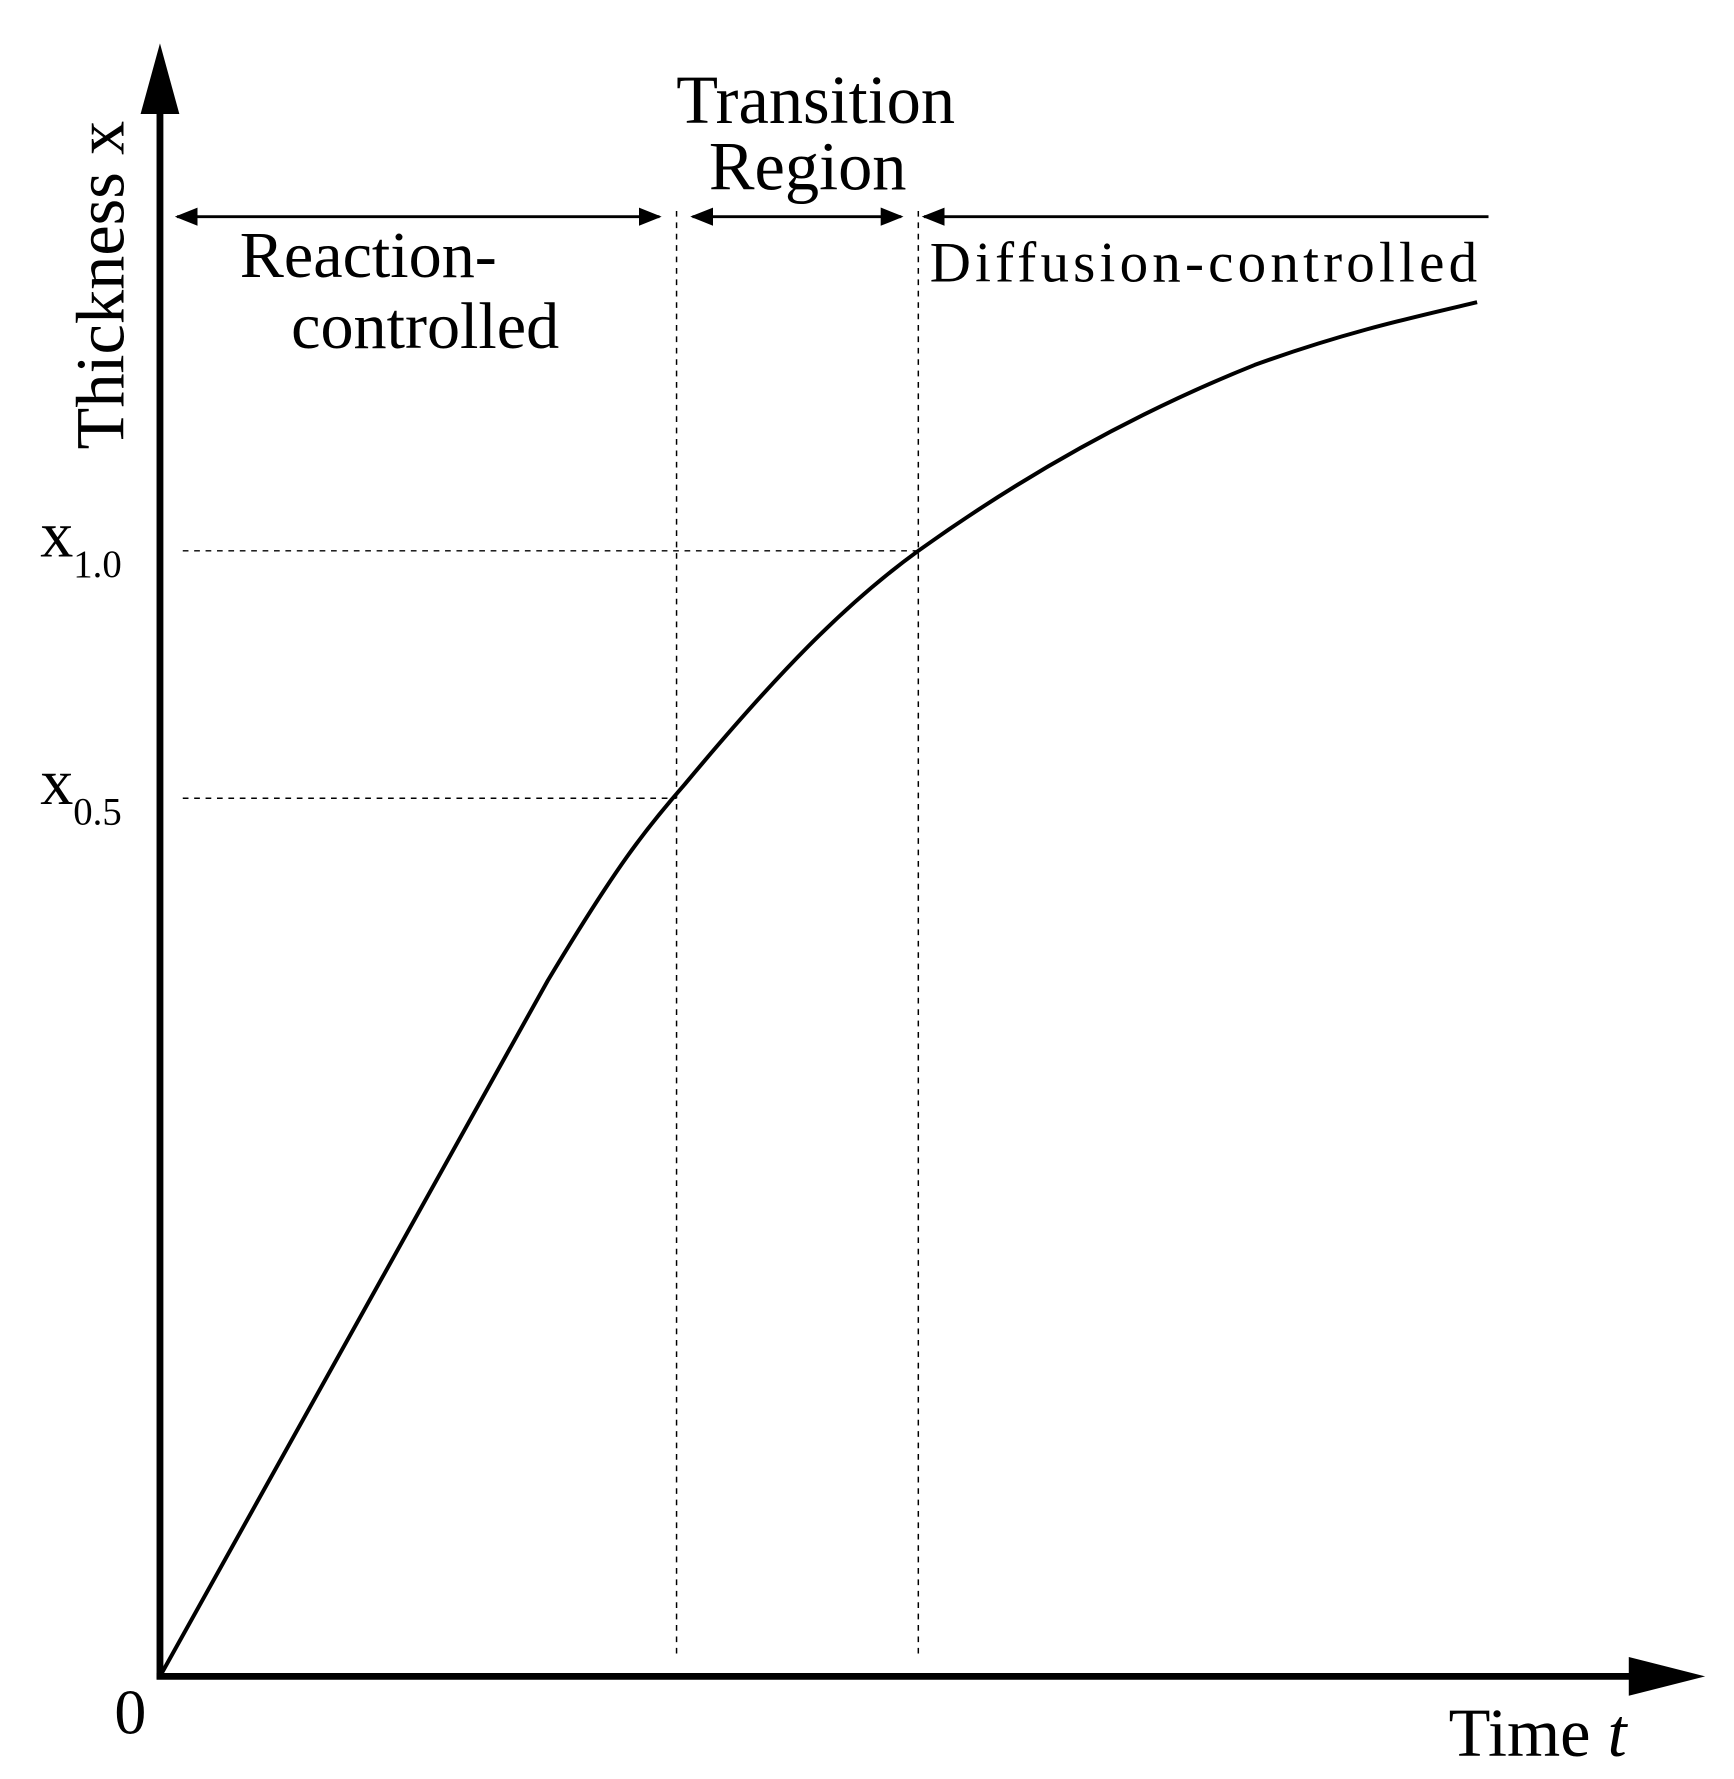 The image size is (1734, 1779). I want to click on mark-subscript: 0.5, so click(97, 811).